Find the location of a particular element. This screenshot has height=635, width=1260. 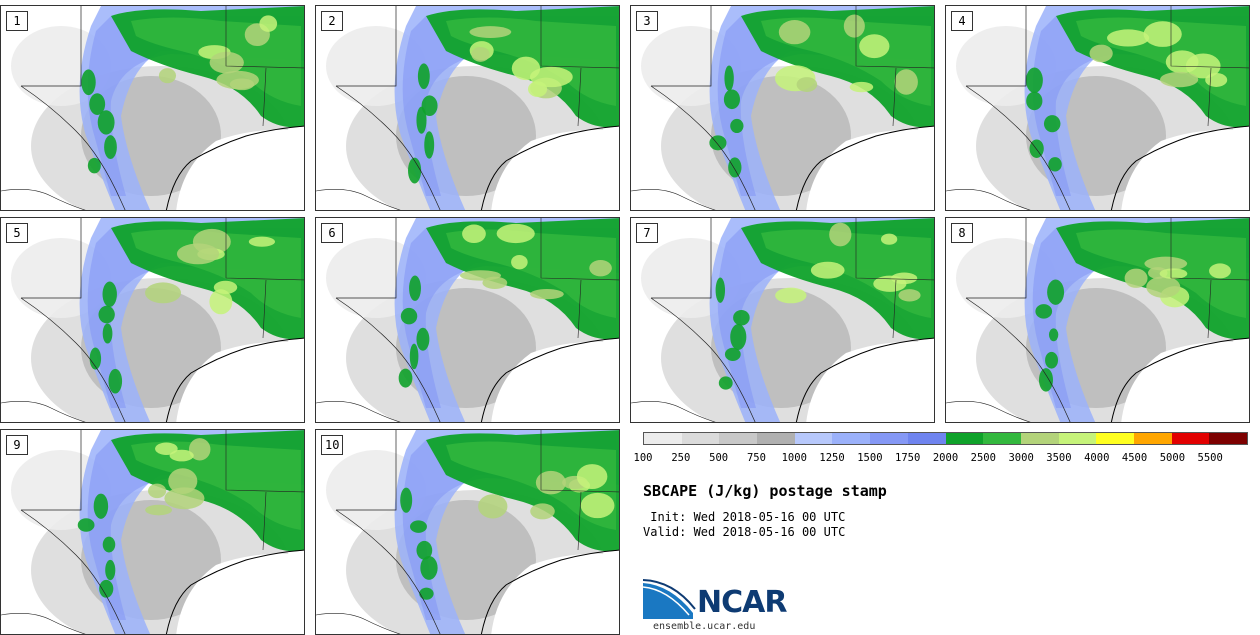

ncar-logo-text: NCAR is located at coordinates (742, 602).